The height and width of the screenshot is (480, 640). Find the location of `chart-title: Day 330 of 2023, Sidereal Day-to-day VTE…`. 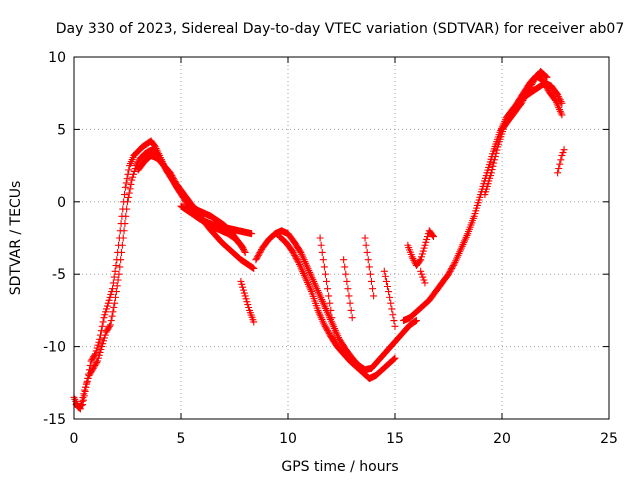

chart-title: Day 330 of 2023, Sidereal Day-to-day VTE… is located at coordinates (340, 29).